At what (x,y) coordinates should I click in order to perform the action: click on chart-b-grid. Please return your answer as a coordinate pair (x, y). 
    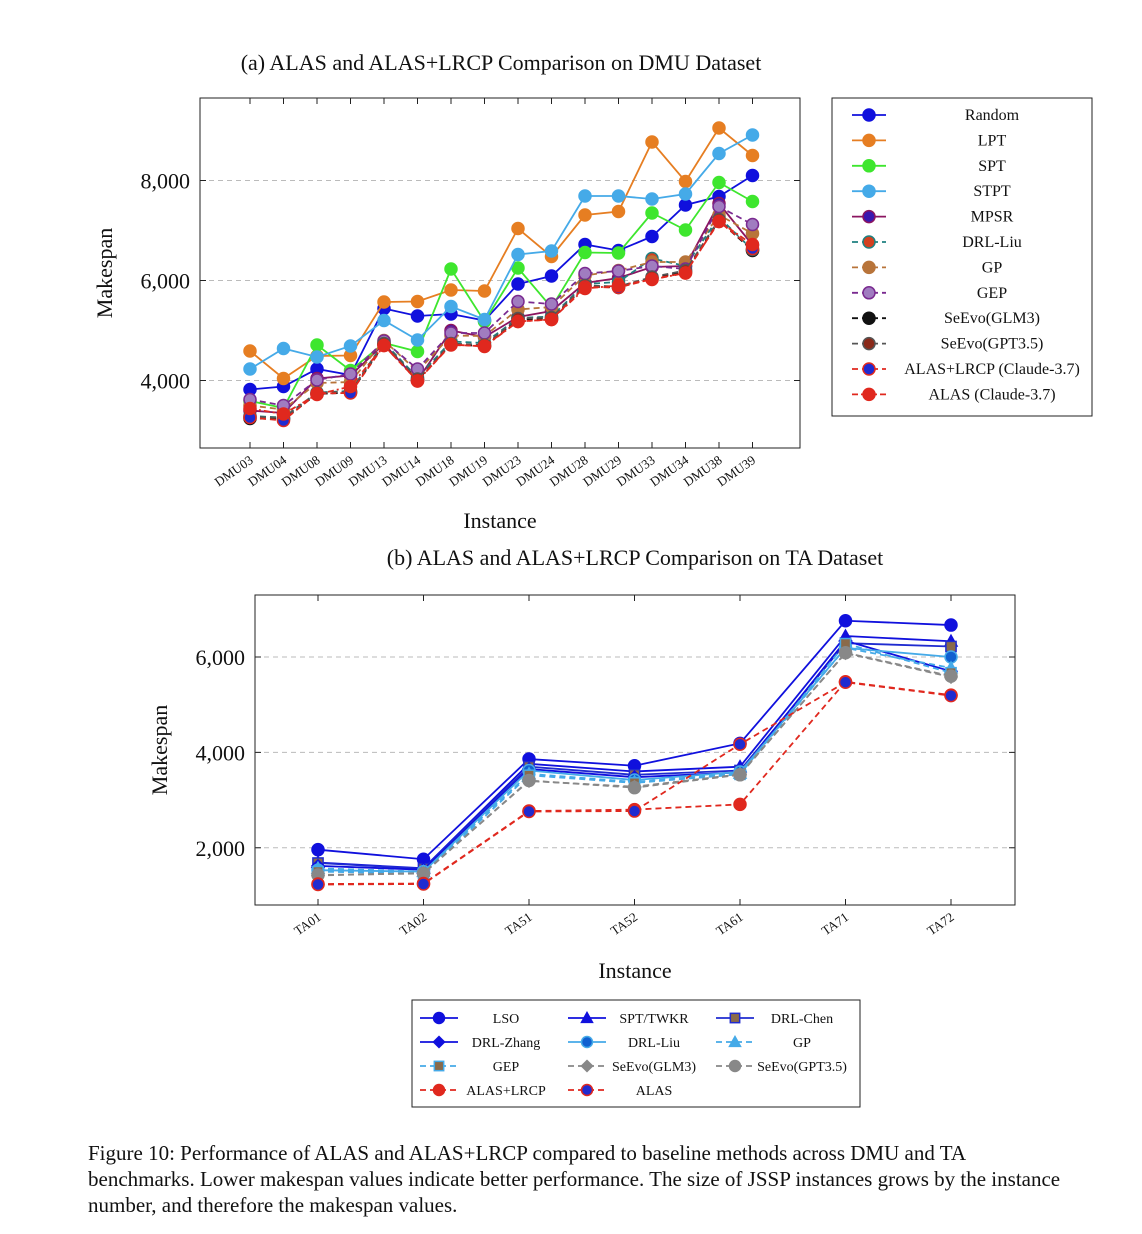
    Looking at the image, I should click on (635, 752).